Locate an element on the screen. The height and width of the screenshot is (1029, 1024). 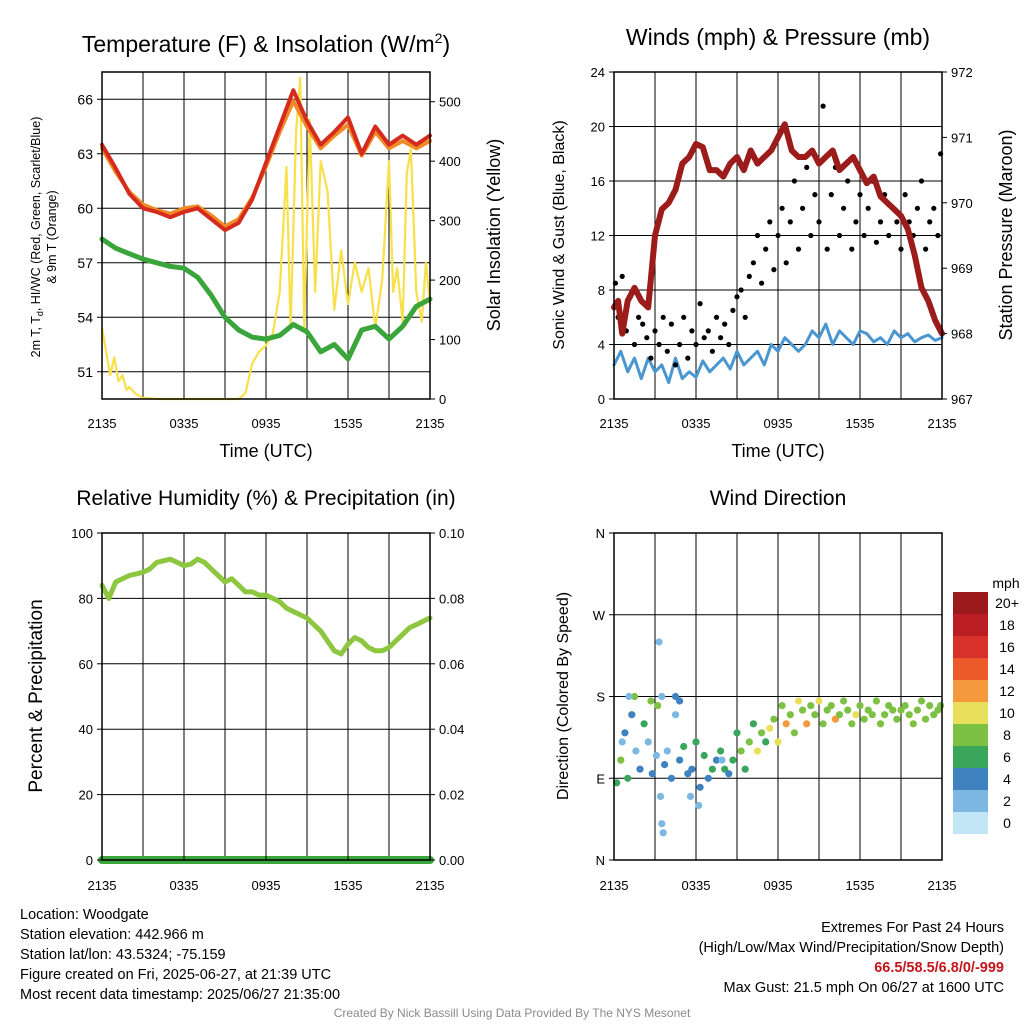
y-tick-label: 63 is located at coordinates (85, 154).